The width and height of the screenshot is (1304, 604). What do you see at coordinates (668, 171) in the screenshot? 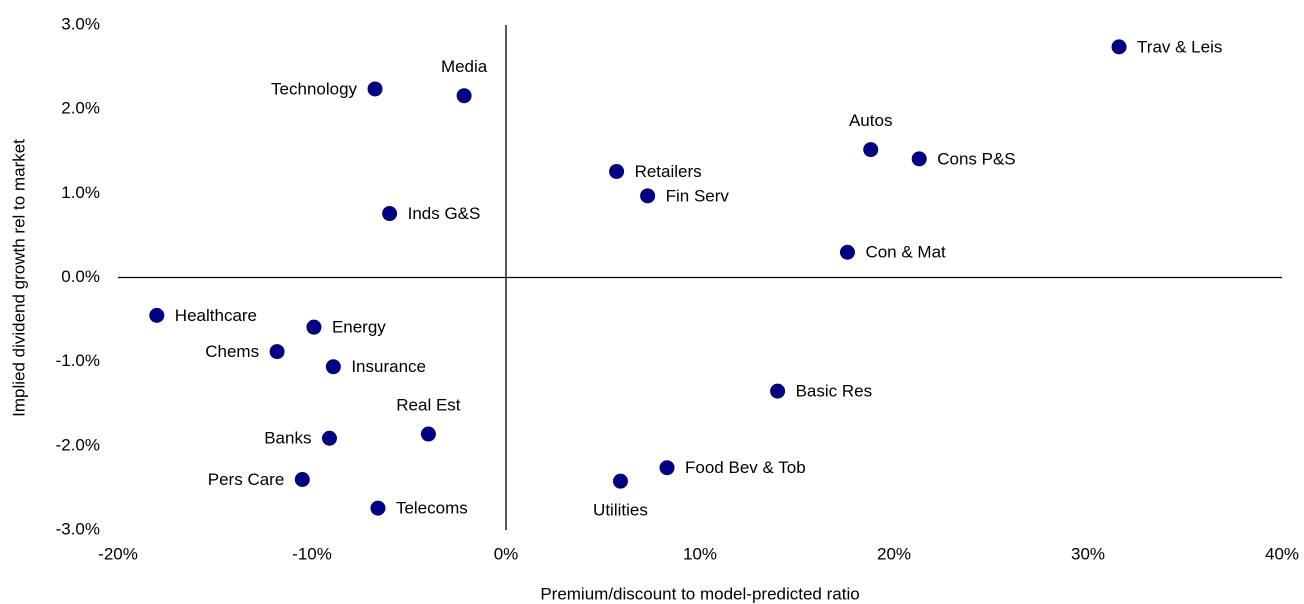
I see `point-label: Retailers` at bounding box center [668, 171].